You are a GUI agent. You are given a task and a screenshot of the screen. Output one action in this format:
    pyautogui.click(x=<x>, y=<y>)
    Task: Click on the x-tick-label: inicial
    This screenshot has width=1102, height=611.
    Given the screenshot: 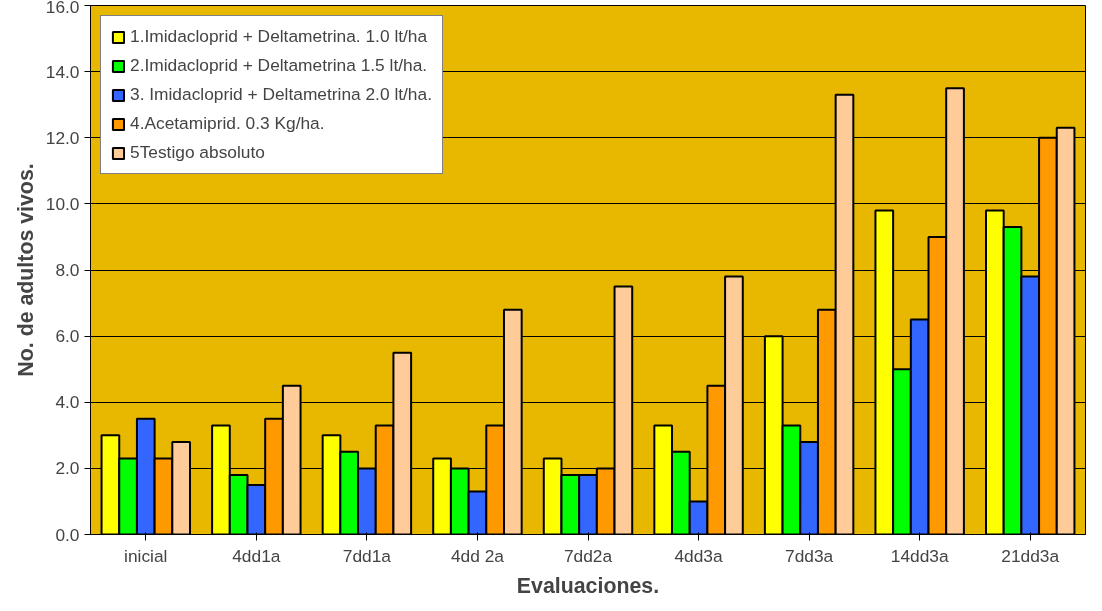 What is the action you would take?
    pyautogui.click(x=146, y=555)
    